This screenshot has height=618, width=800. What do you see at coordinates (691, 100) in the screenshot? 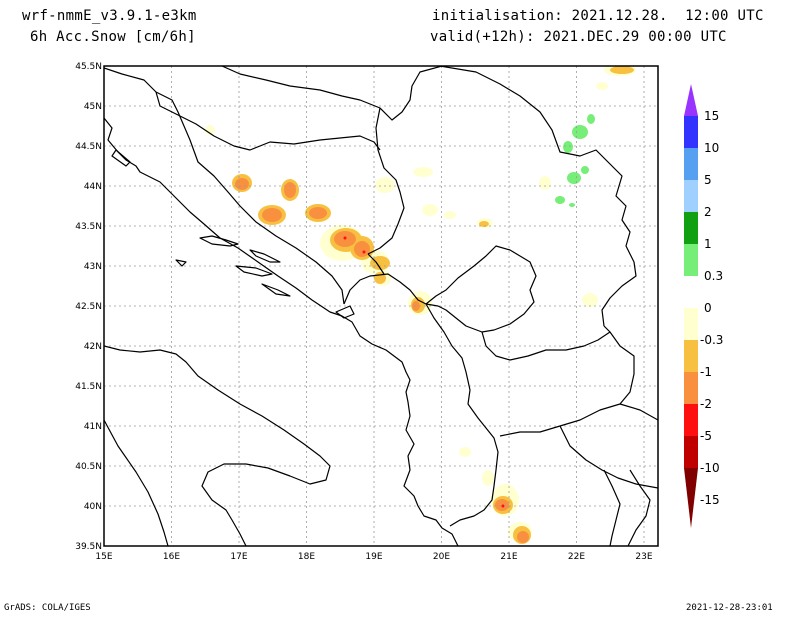
I see `colorbar-top-triangle` at bounding box center [691, 100].